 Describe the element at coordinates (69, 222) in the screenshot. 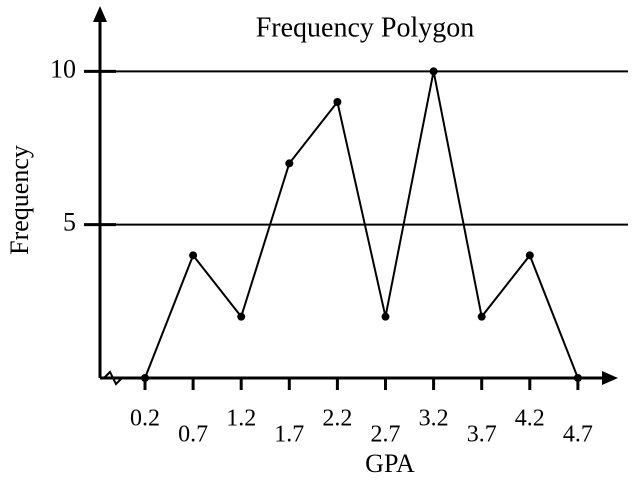

I see `y-tick-label: 5` at that location.